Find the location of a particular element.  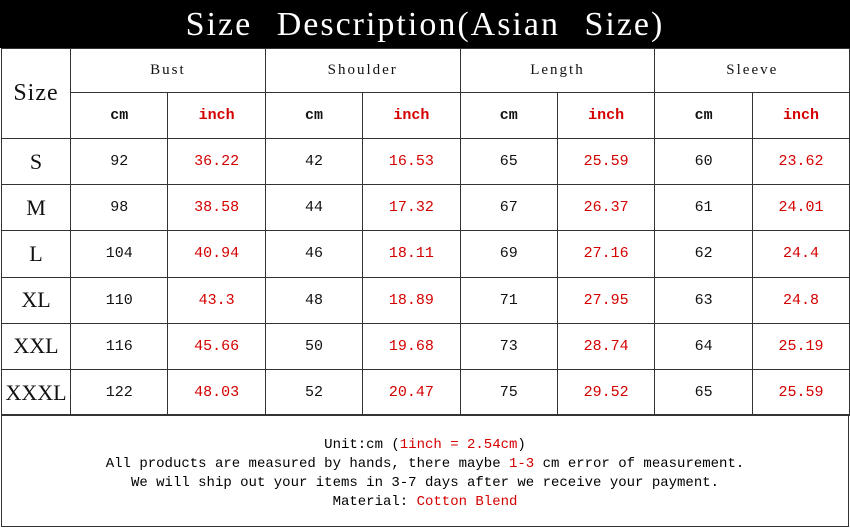

inch-value: 27.95 is located at coordinates (606, 300).